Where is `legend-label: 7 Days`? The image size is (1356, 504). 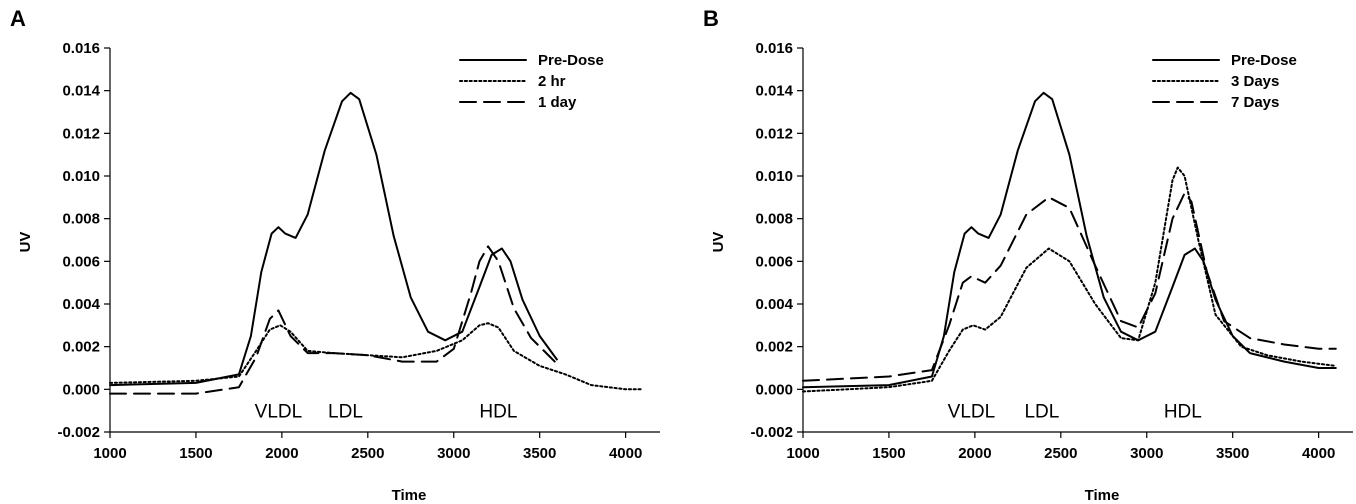
legend-label: 7 Days is located at coordinates (1255, 102).